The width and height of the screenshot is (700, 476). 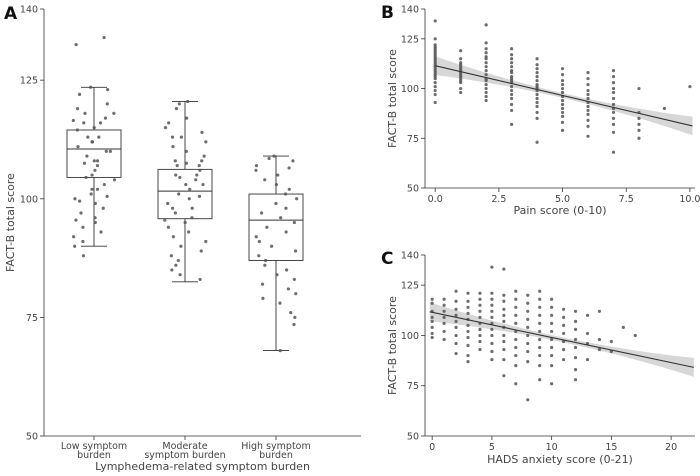 I want to click on x-tick-label: 10, so click(x=552, y=447).